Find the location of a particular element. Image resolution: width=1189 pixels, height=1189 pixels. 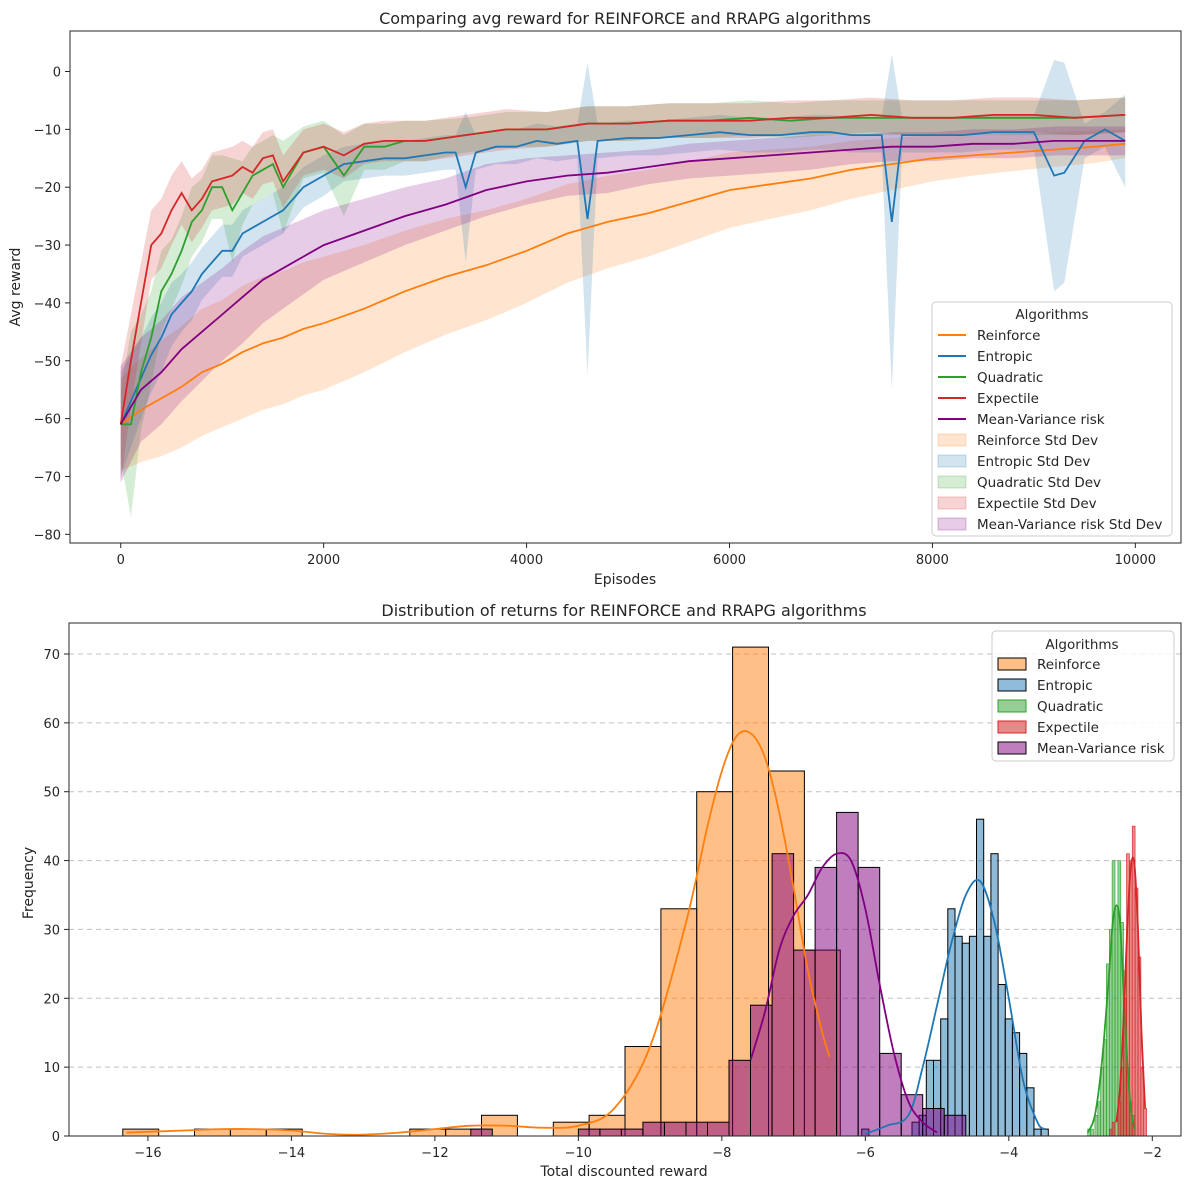

y-tick-label: 0 is located at coordinates (57, 72).